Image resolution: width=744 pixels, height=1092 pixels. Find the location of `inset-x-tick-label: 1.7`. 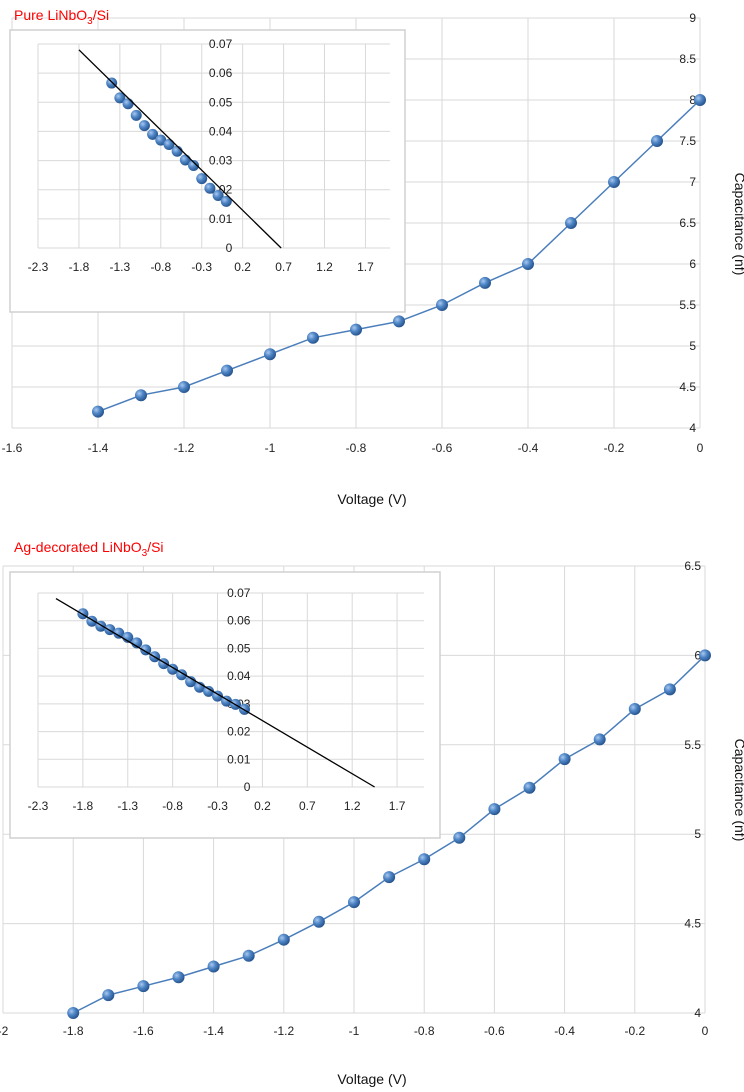

inset-x-tick-label: 1.7 is located at coordinates (397, 806).